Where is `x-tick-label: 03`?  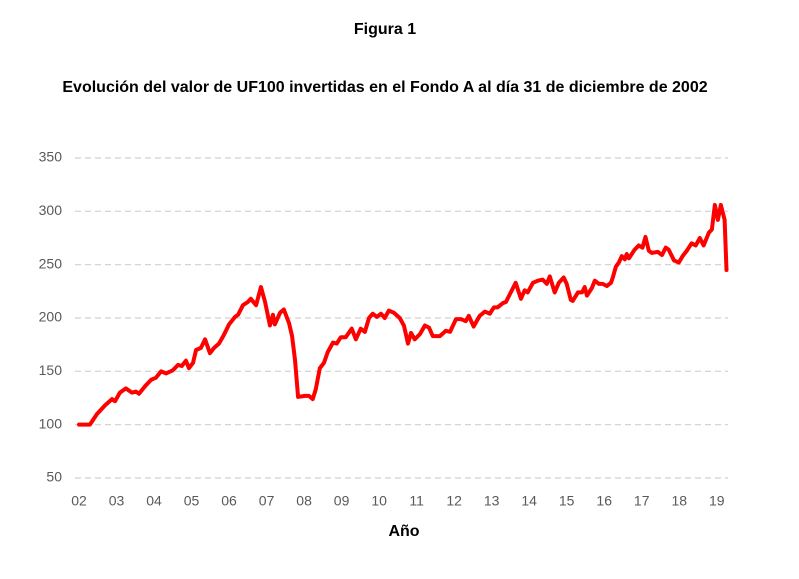
x-tick-label: 03 is located at coordinates (117, 501).